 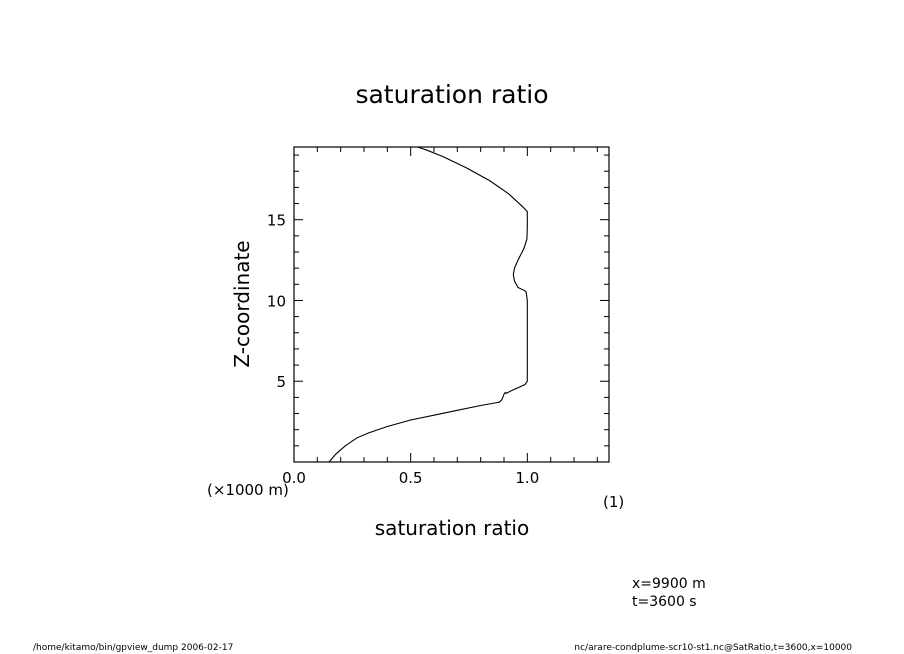 What do you see at coordinates (613, 502) in the screenshot?
I see `x-axis-unit: (1)` at bounding box center [613, 502].